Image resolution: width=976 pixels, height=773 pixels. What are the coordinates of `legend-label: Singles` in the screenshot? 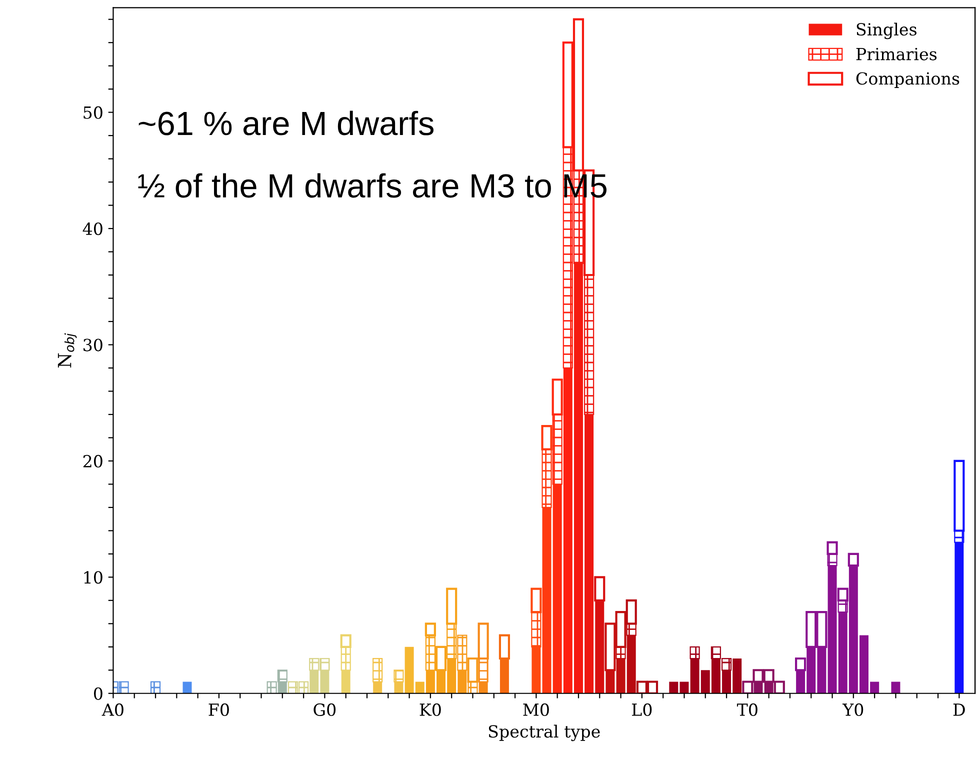 It's located at (886, 31).